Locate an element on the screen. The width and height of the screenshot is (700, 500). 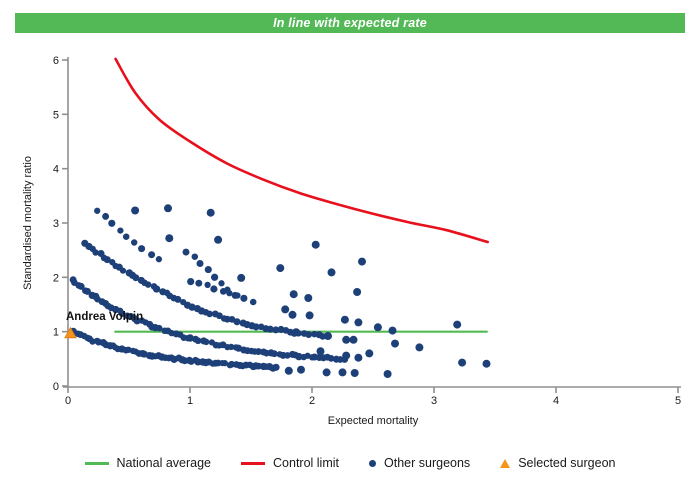
x-tick-label: 0 is located at coordinates (68, 401).